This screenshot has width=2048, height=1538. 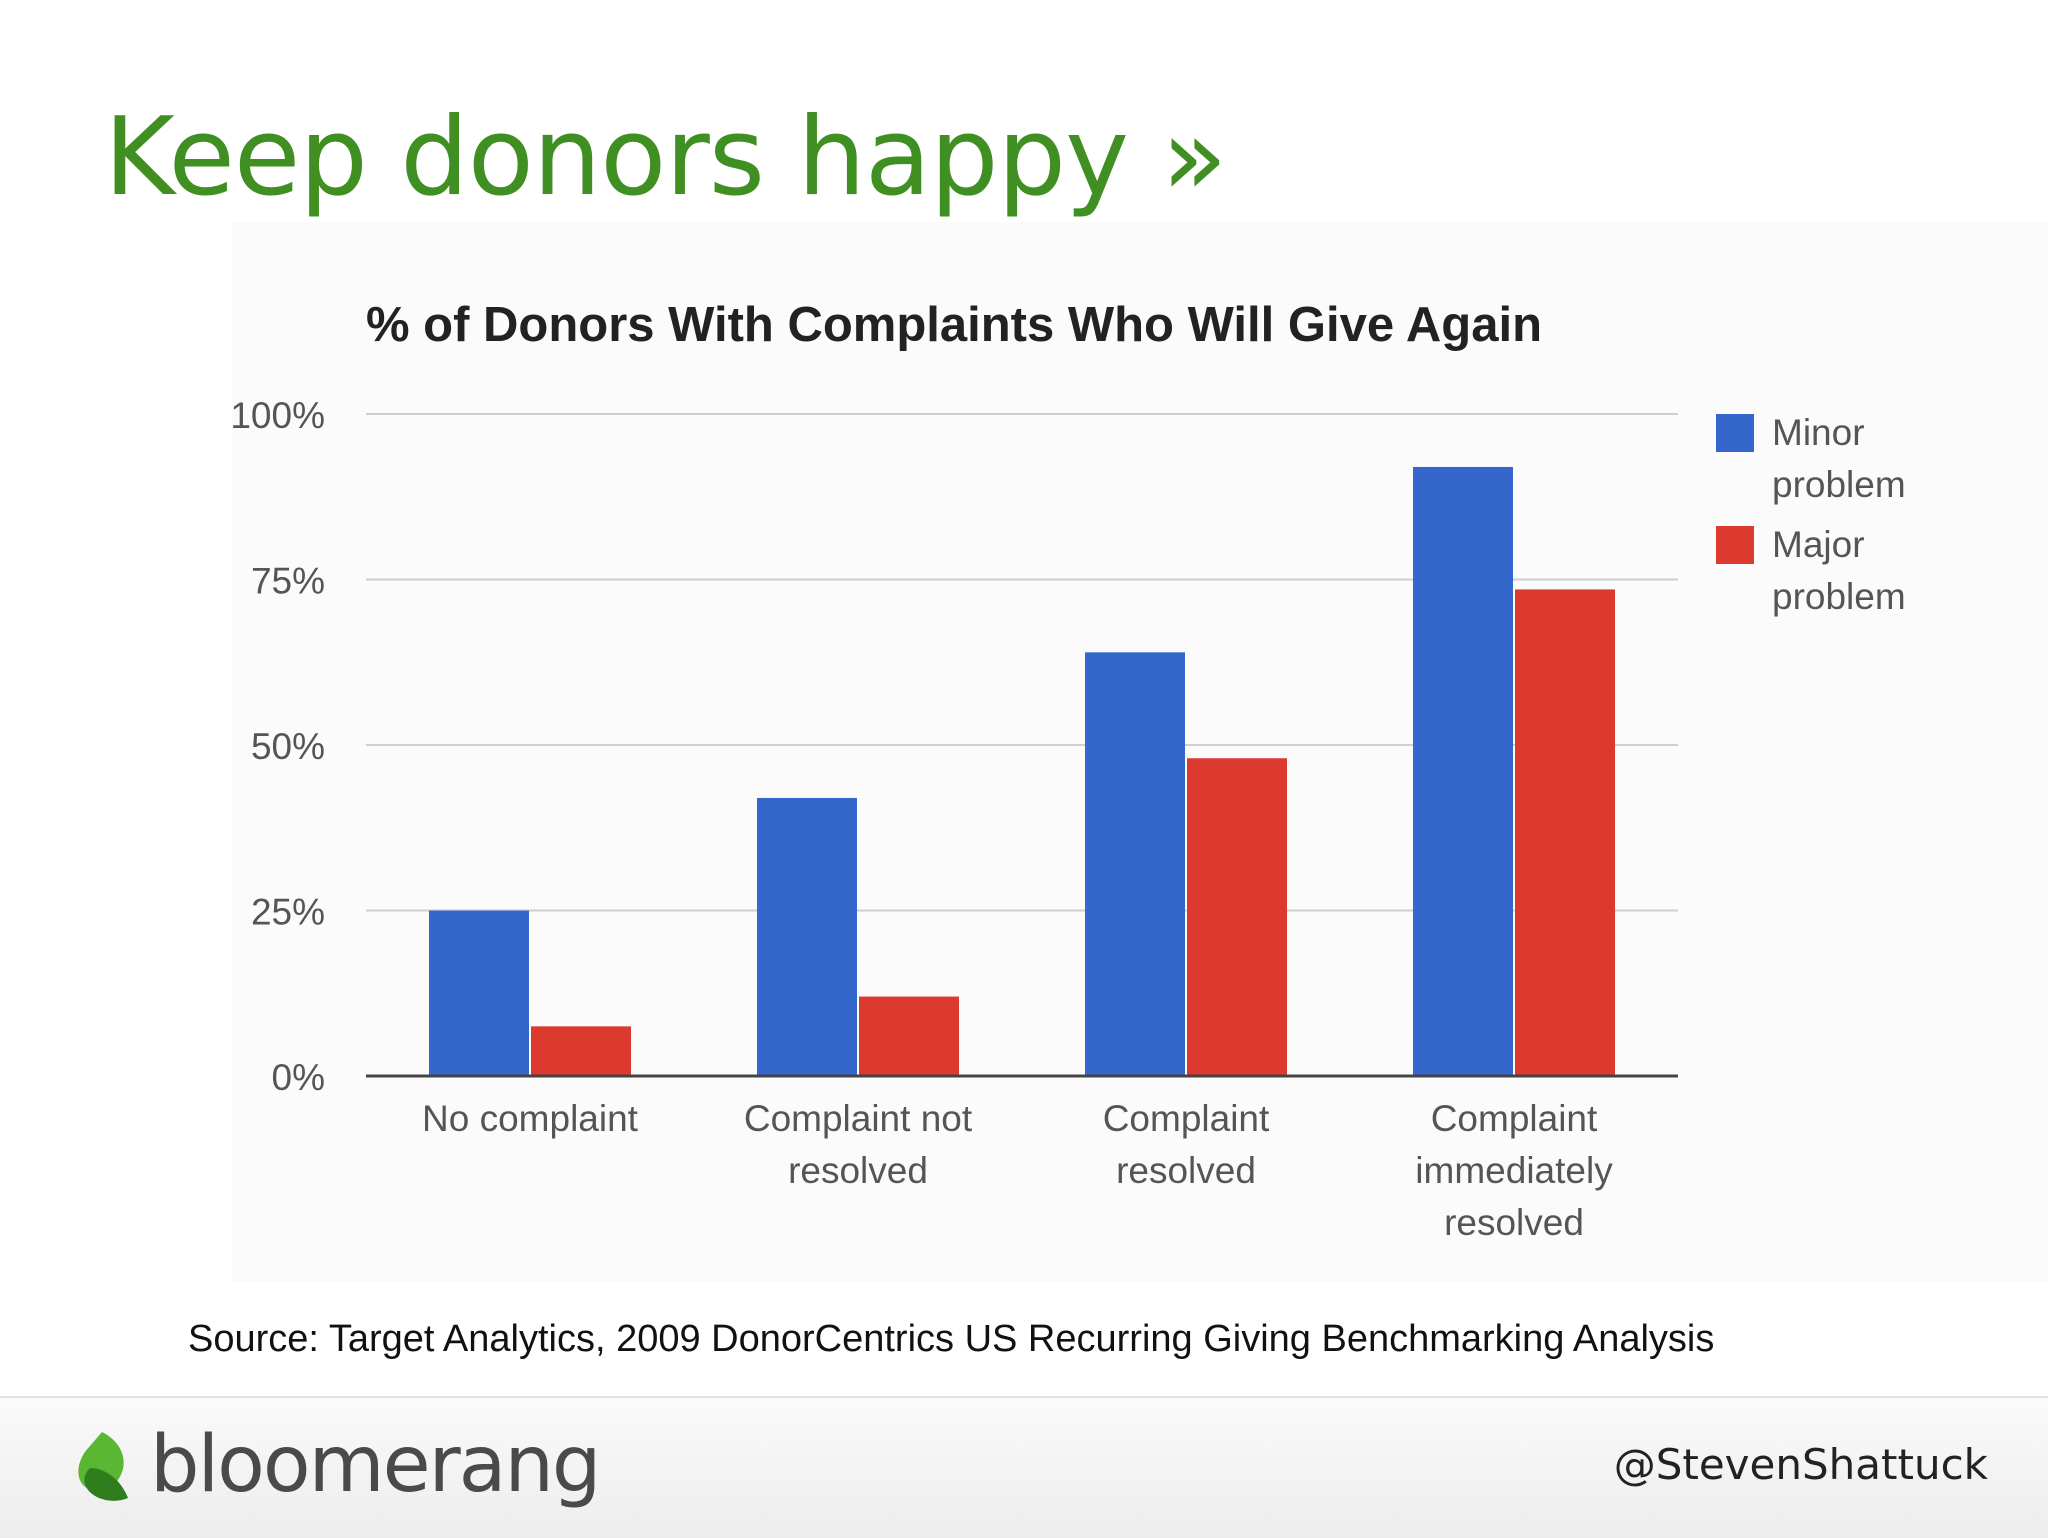 I want to click on footer-bar: bloomerang @StevenShattuck, so click(x=1024, y=1467).